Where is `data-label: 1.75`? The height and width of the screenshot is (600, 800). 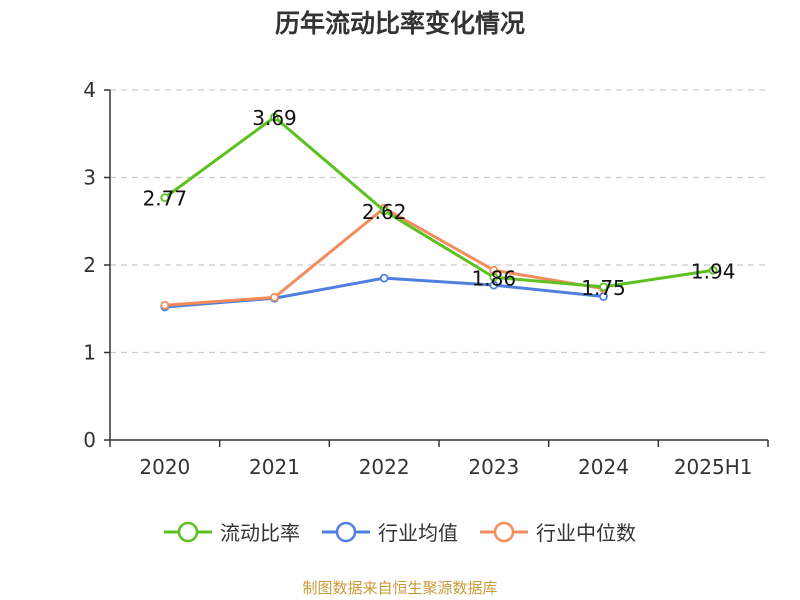 data-label: 1.75 is located at coordinates (603, 288).